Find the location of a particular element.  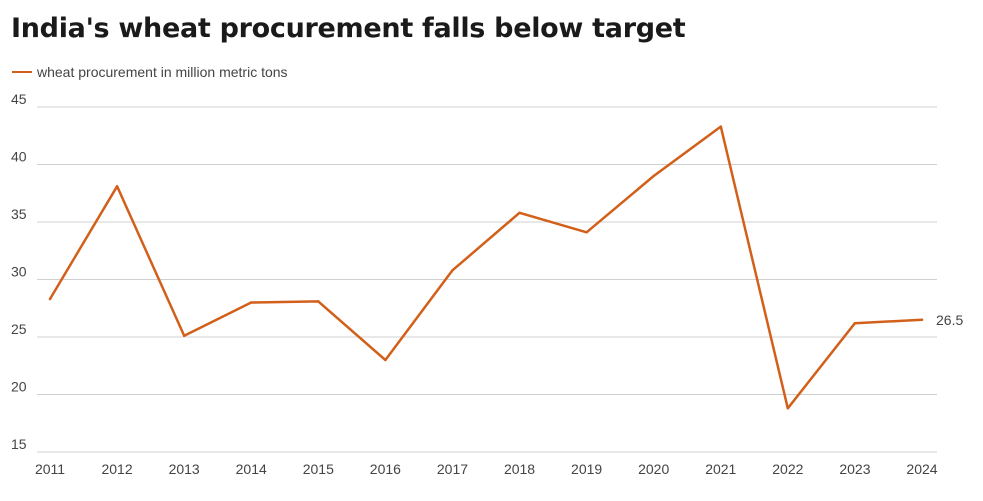

y-tick-label-30: 30 is located at coordinates (19, 272).